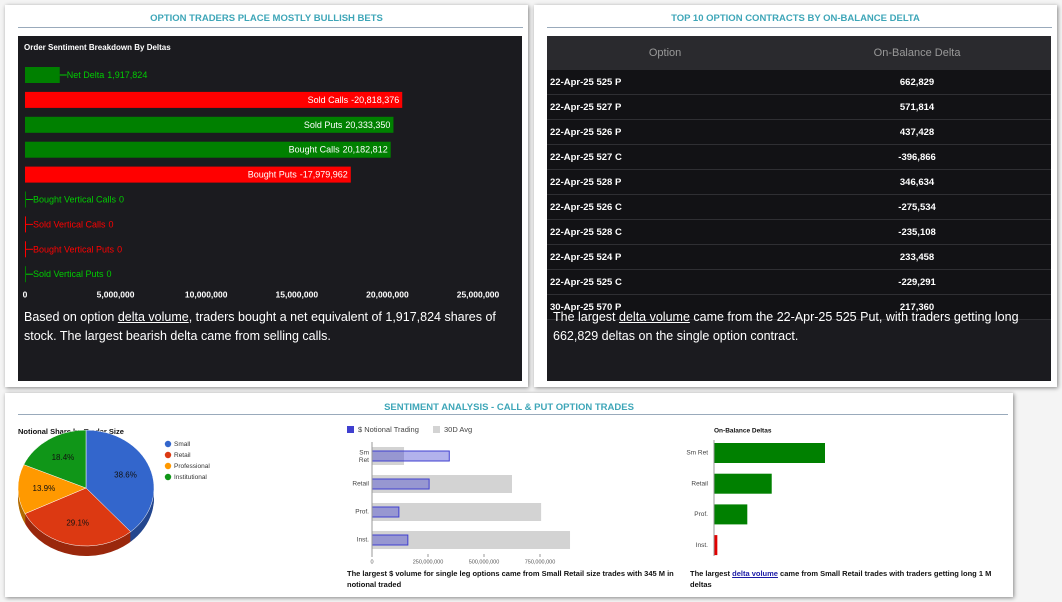  Describe the element at coordinates (917, 157) in the screenshot. I see `table-cell: -396,866` at that location.